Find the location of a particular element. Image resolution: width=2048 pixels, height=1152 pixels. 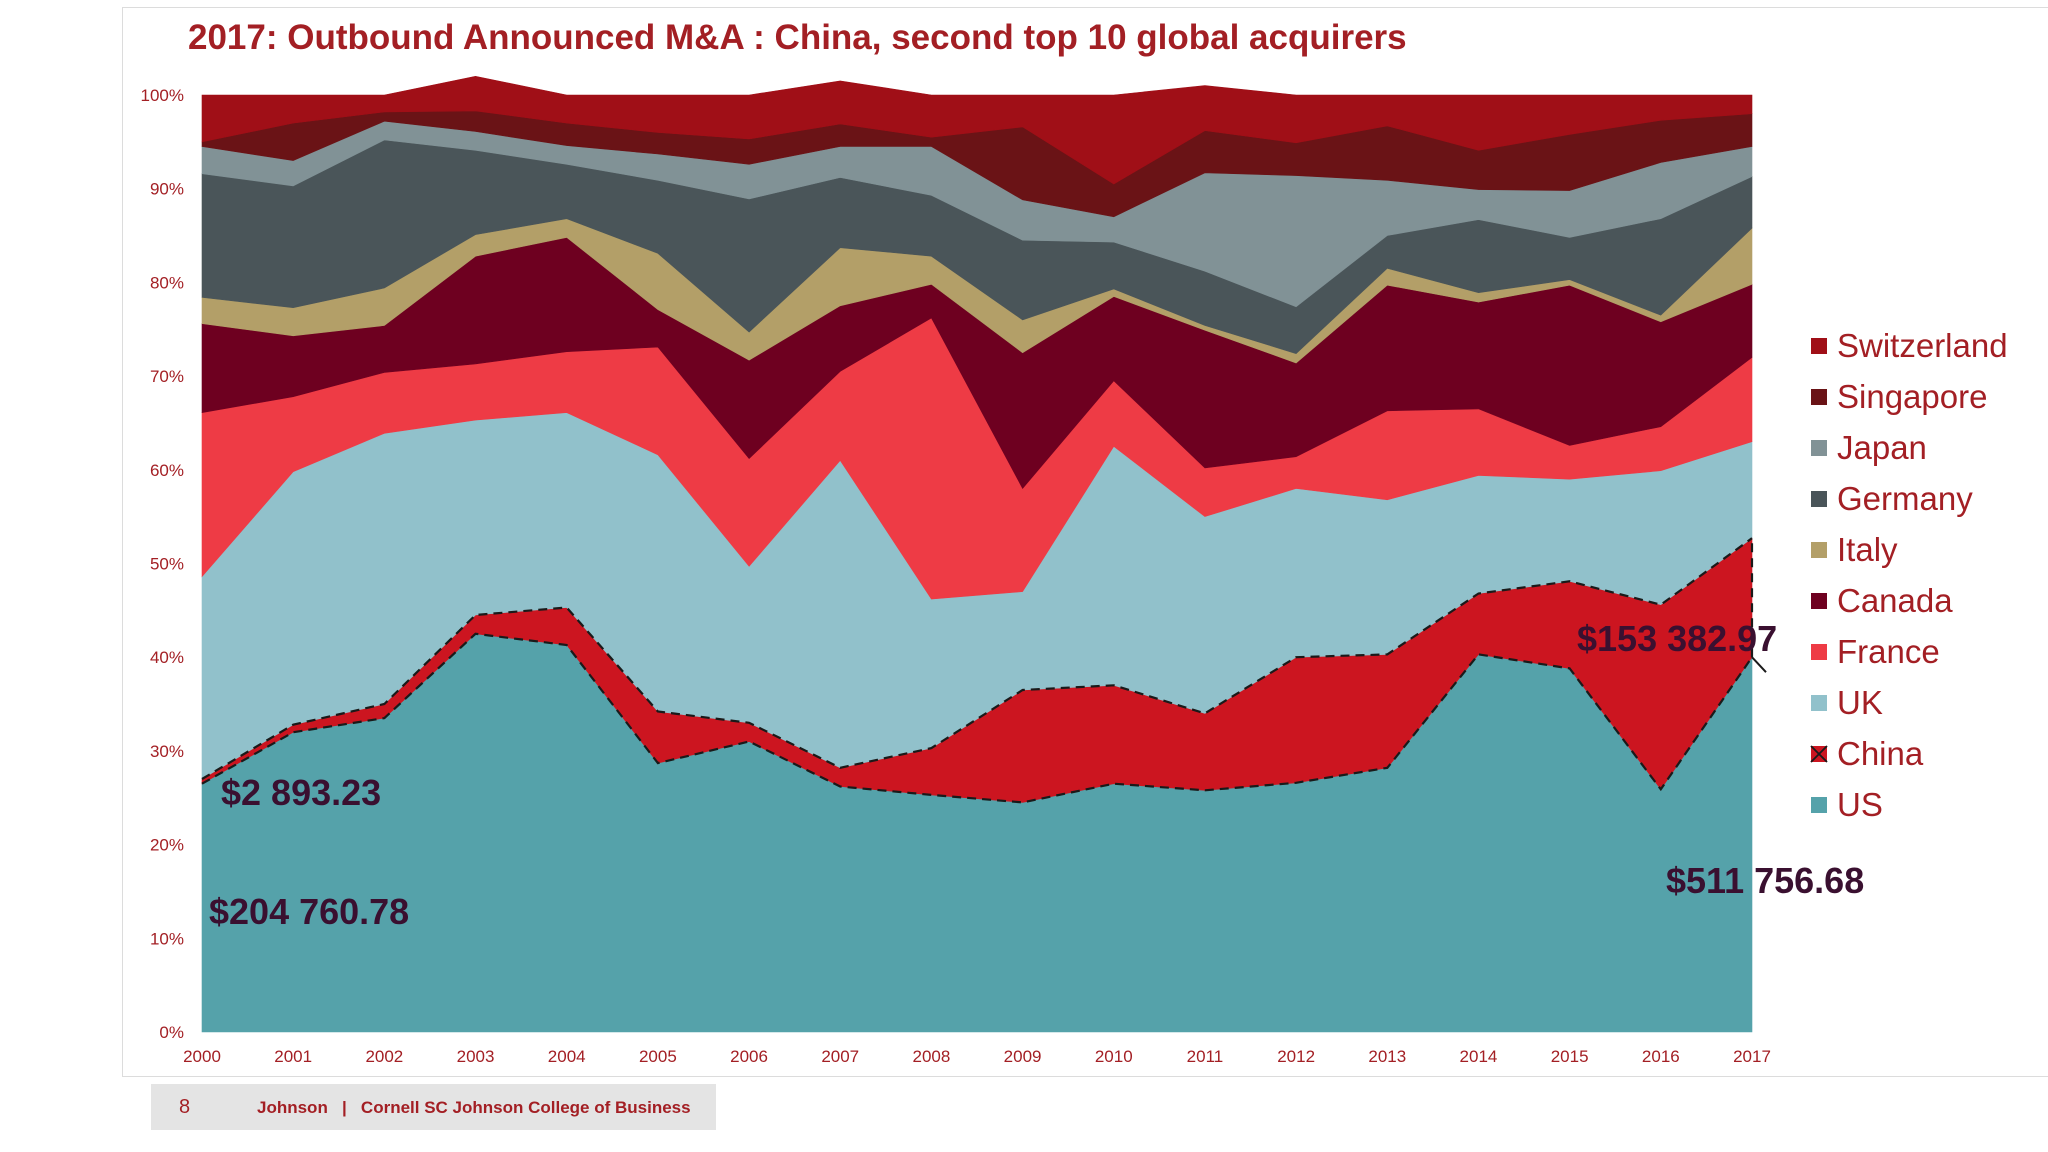

x-tick-label: 2011 is located at coordinates (1205, 1056).